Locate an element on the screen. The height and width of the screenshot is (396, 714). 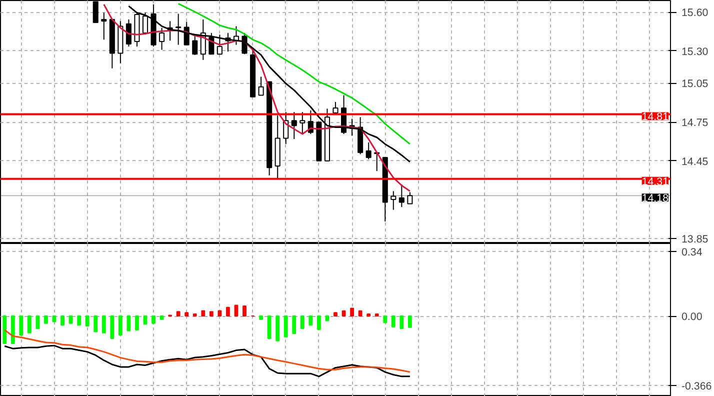
y-tick-label: 0.00 is located at coordinates (692, 317).